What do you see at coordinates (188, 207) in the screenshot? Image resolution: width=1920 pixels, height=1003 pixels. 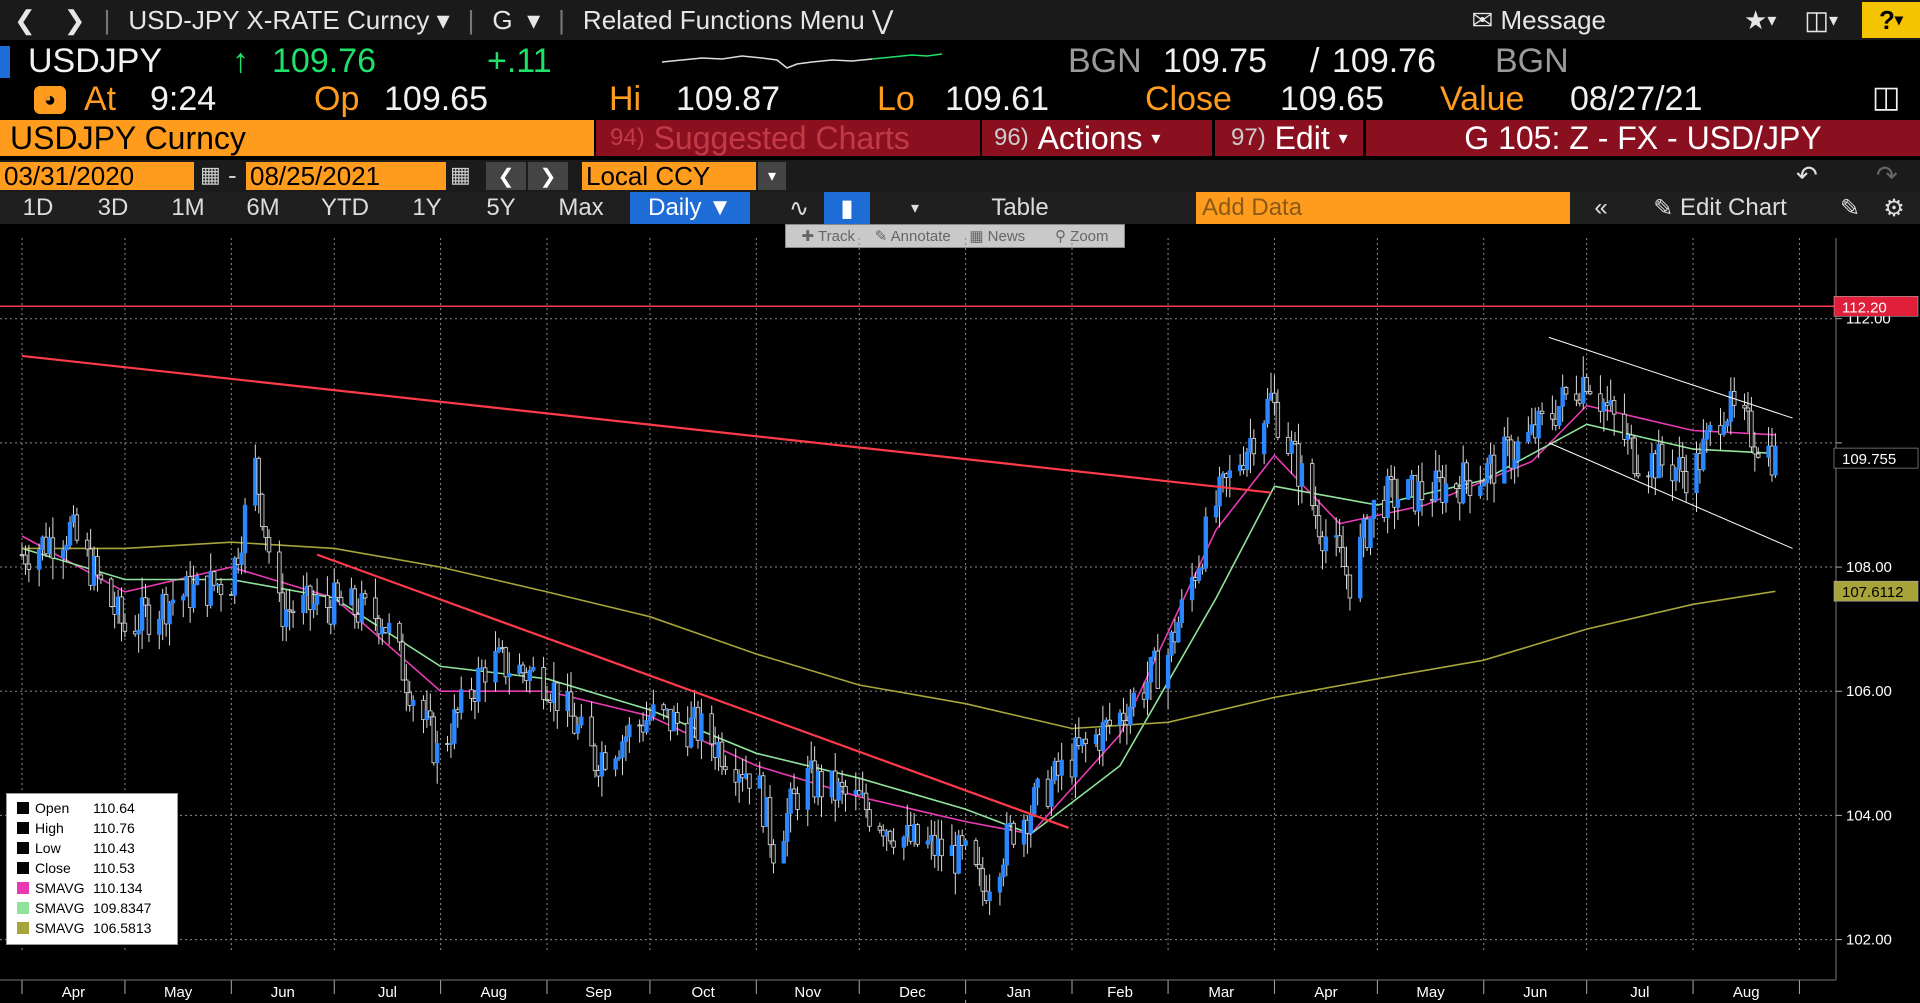 I see `period-1m: 1M` at bounding box center [188, 207].